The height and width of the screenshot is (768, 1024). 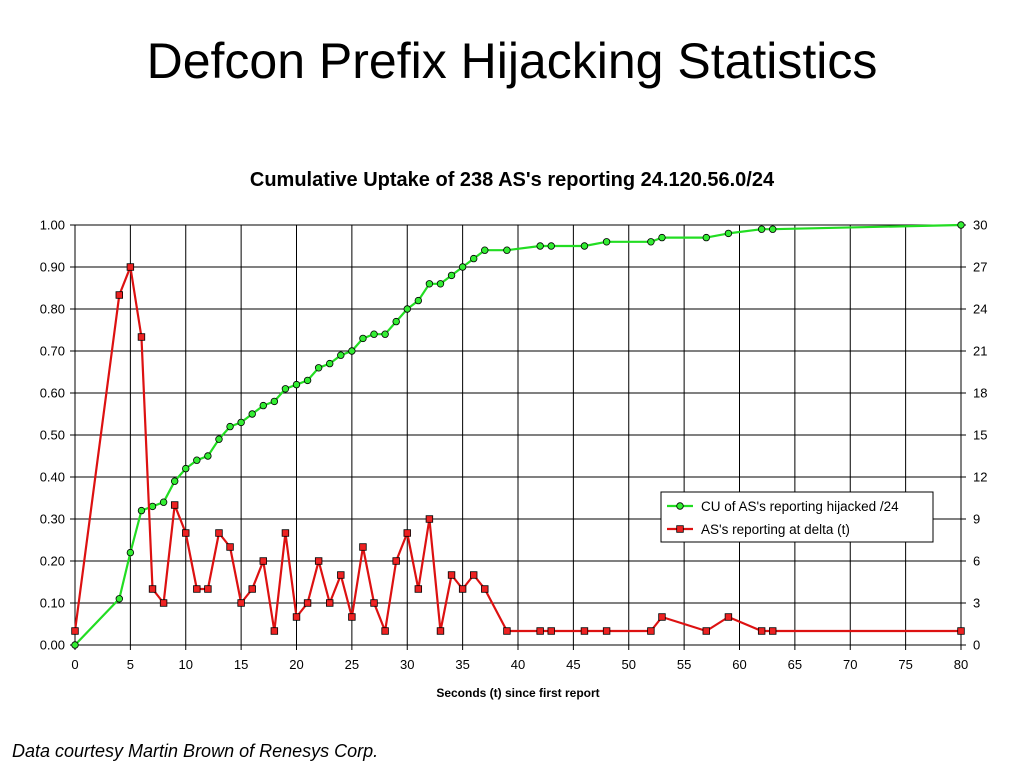 What do you see at coordinates (775, 529) in the screenshot?
I see `legend-label: AS's reporting at delta (t)` at bounding box center [775, 529].